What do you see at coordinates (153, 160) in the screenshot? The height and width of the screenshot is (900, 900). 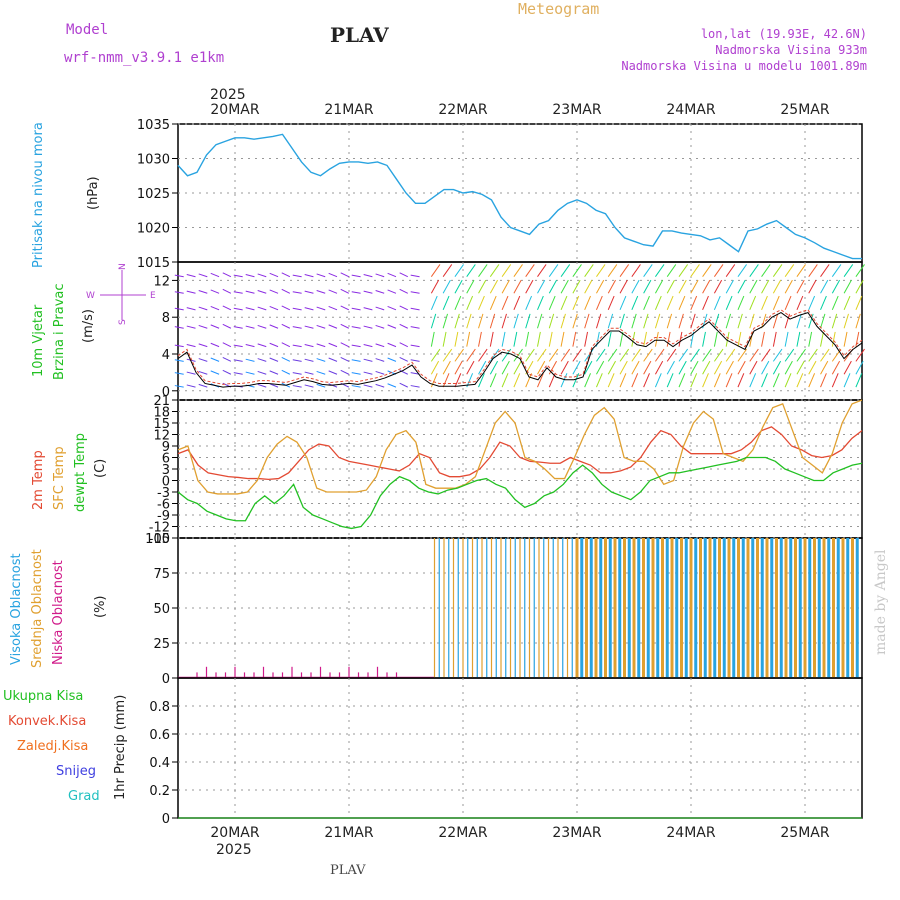 I see `pressure-ytick-label: 1030` at bounding box center [153, 160].